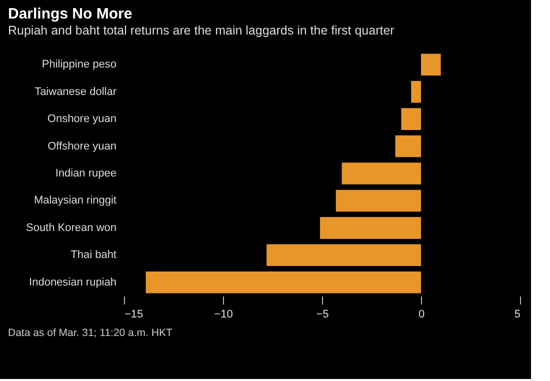 The height and width of the screenshot is (381, 550). What do you see at coordinates (72, 282) in the screenshot?
I see `y-tick-label: Indonesian rupiah` at bounding box center [72, 282].